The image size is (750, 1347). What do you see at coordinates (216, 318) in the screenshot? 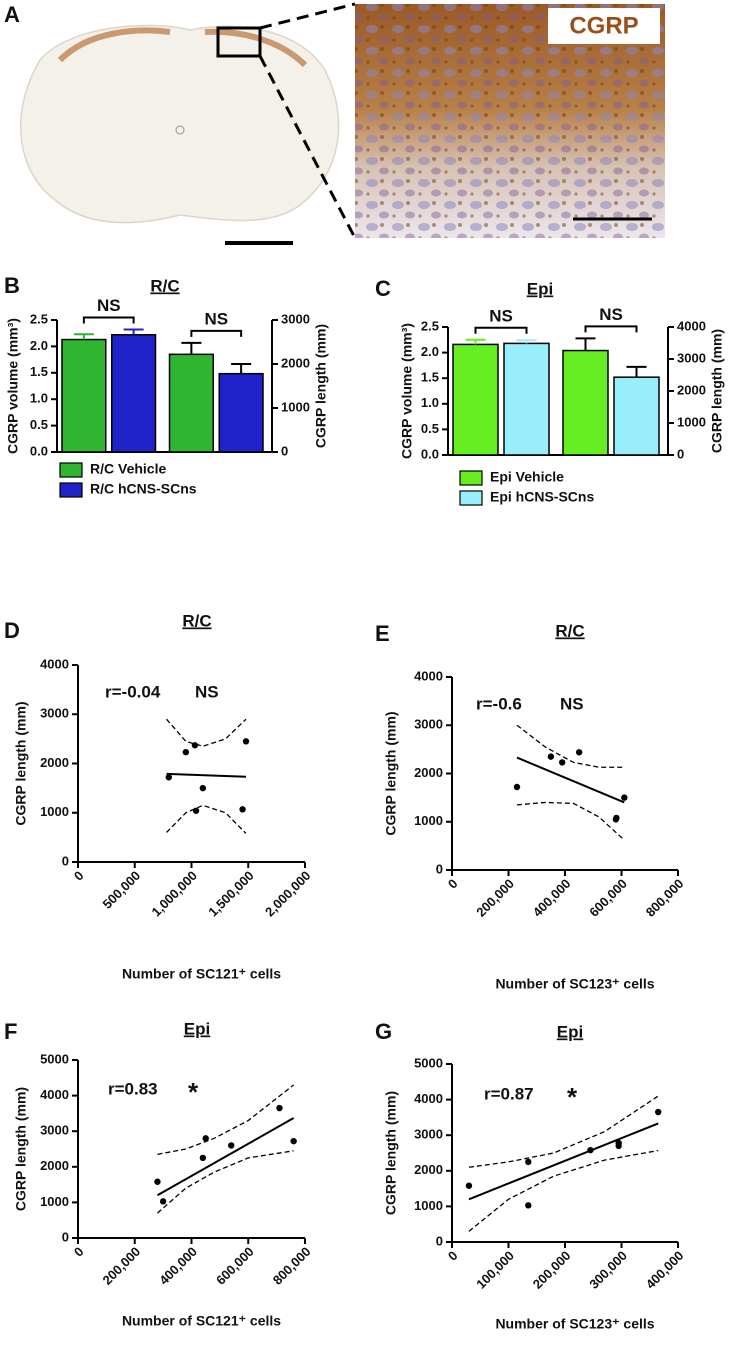
I see `significance-label: NS` at bounding box center [216, 318].